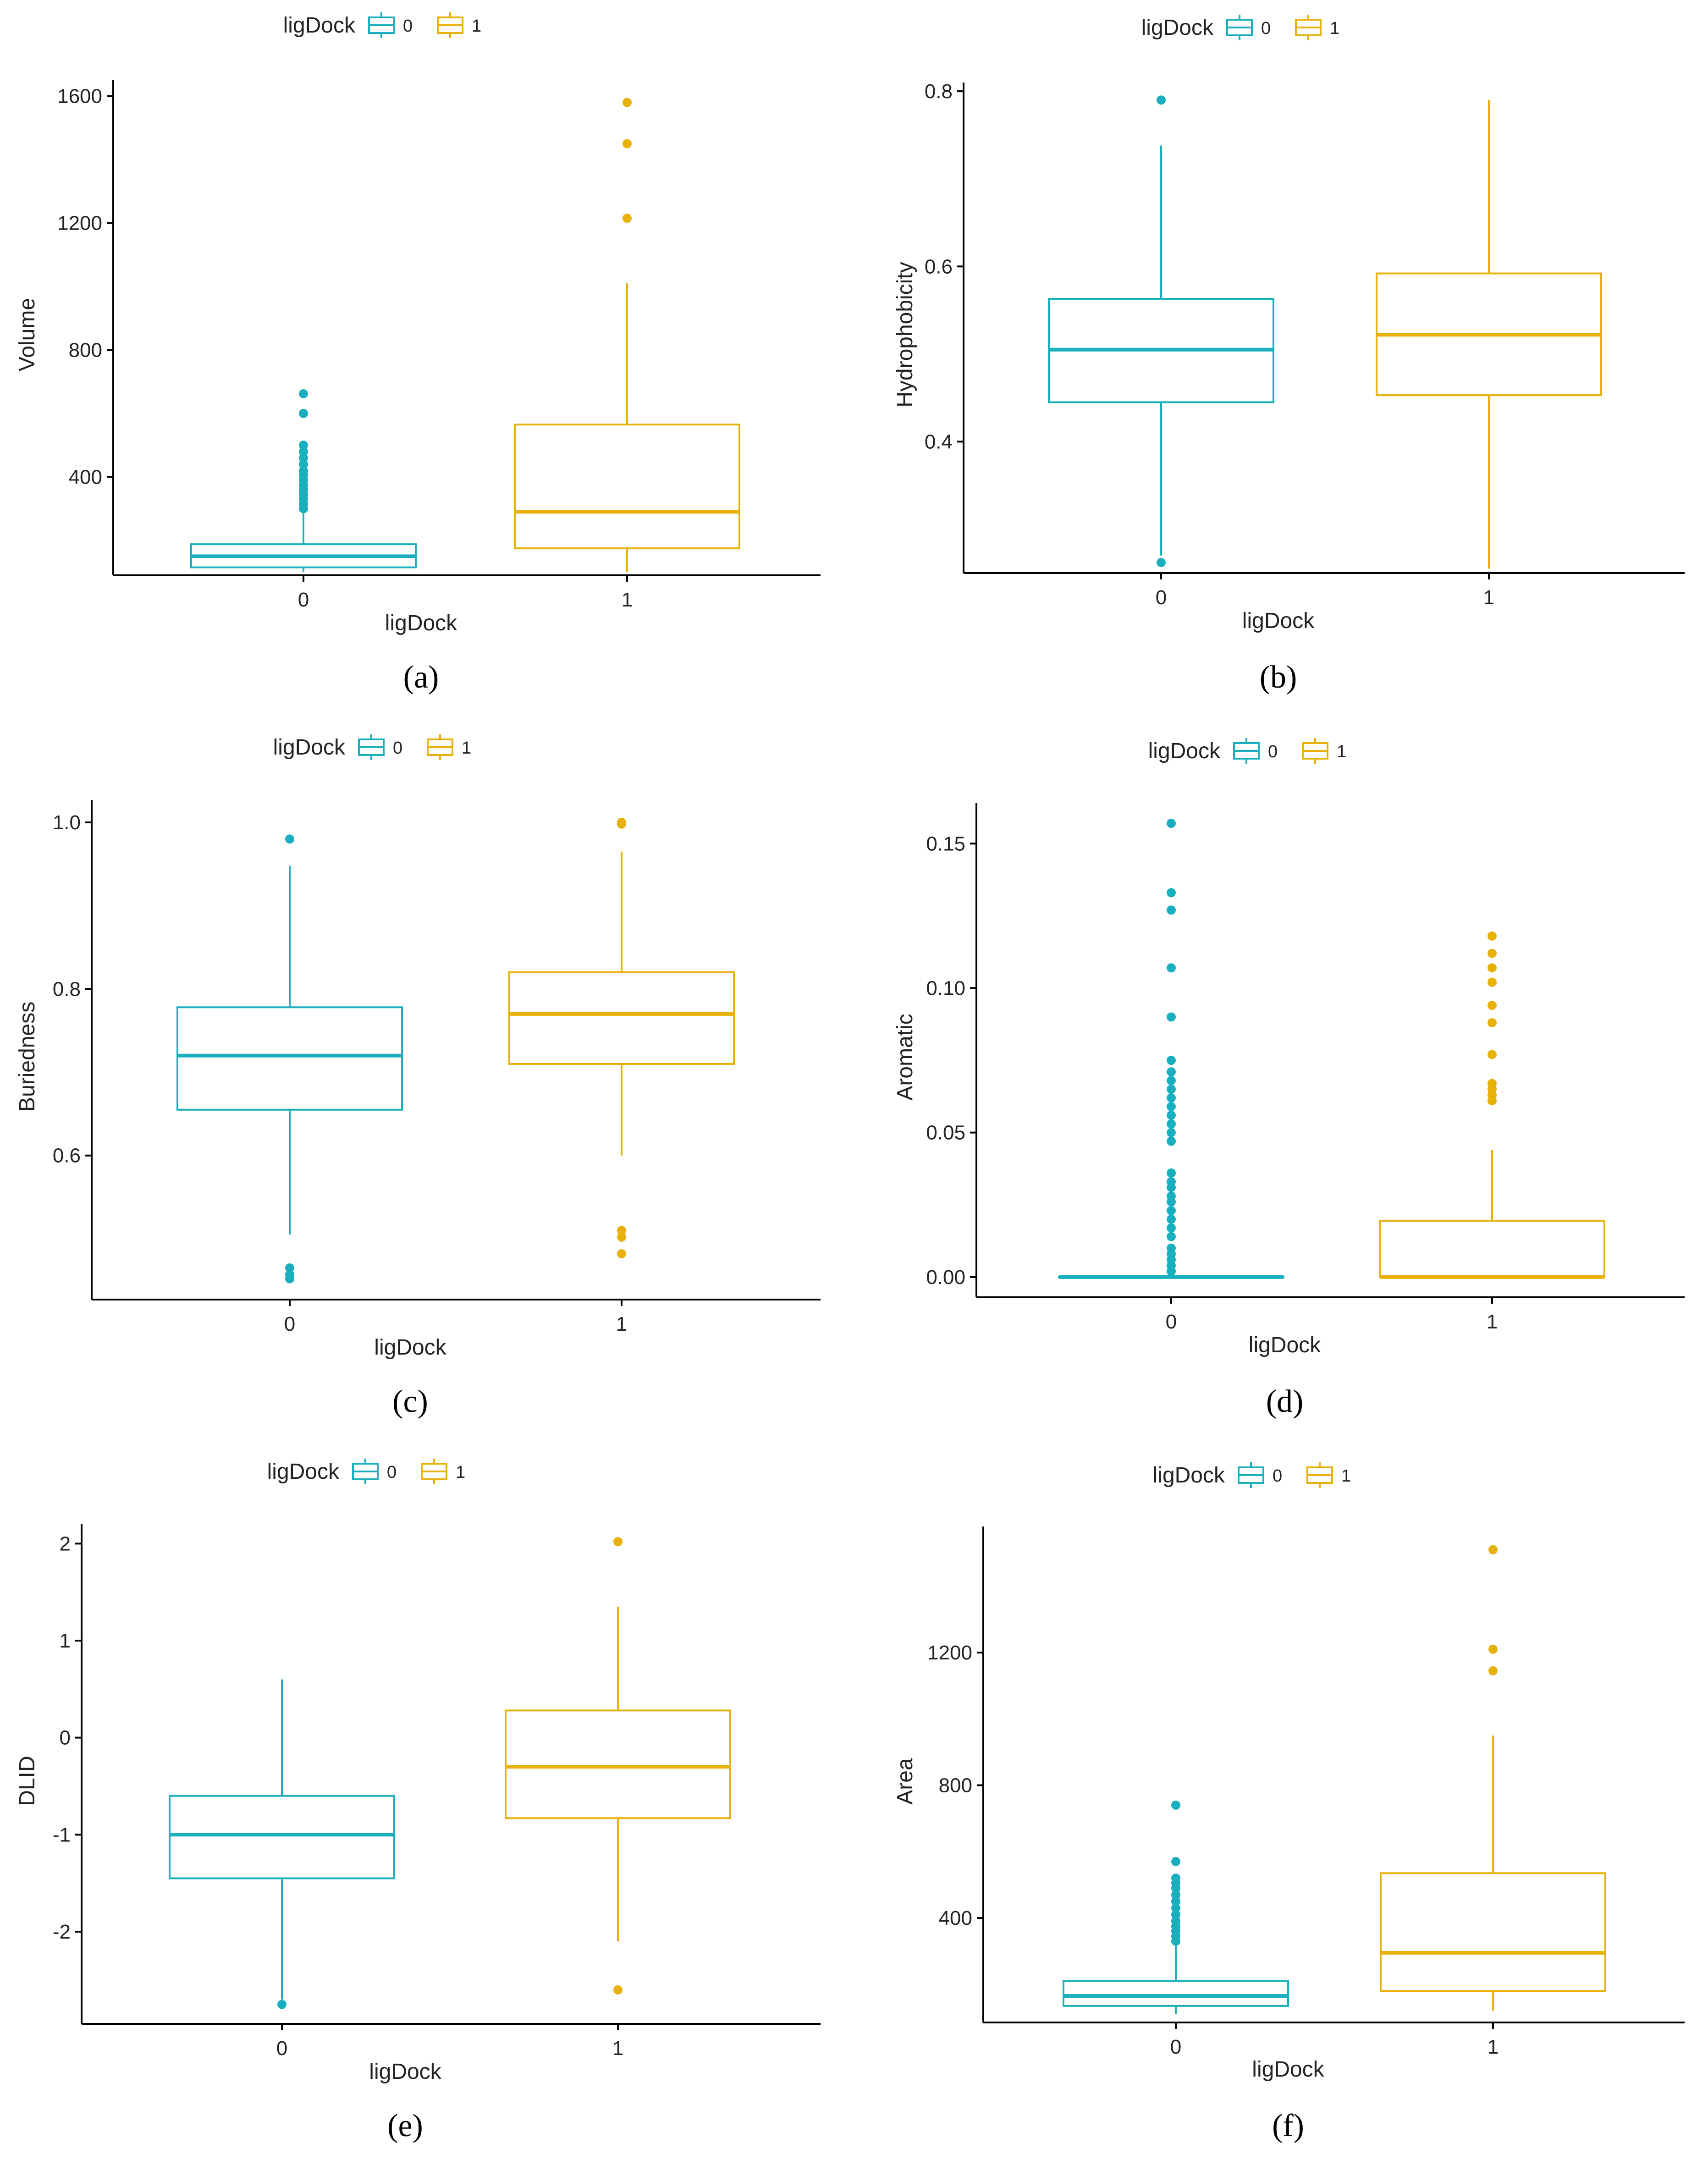 The image size is (1708, 2171). I want to click on panel-label: (d), so click(1285, 1402).